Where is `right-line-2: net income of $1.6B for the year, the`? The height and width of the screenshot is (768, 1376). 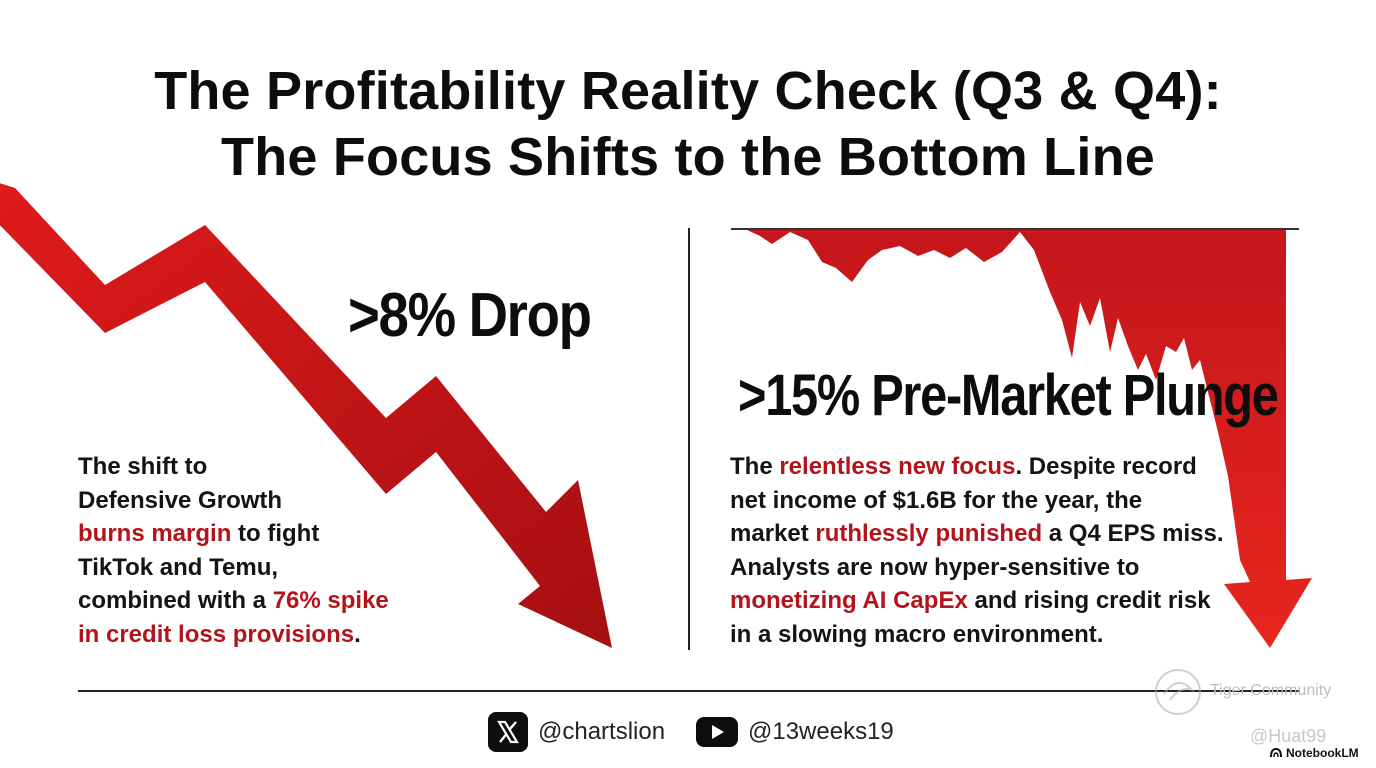
right-line-2: net income of $1.6B for the year, the is located at coordinates (936, 500).